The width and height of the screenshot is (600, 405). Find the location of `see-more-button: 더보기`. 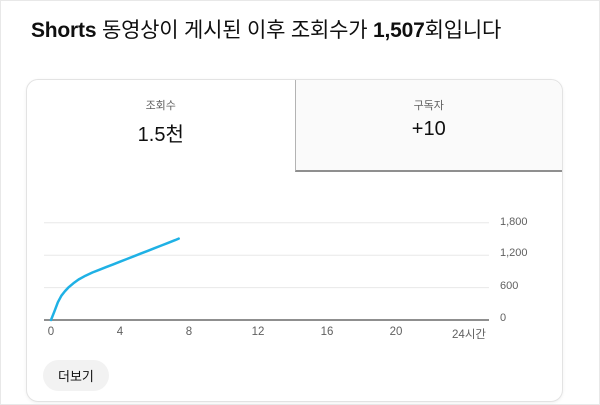

see-more-button: 더보기 is located at coordinates (76, 375).